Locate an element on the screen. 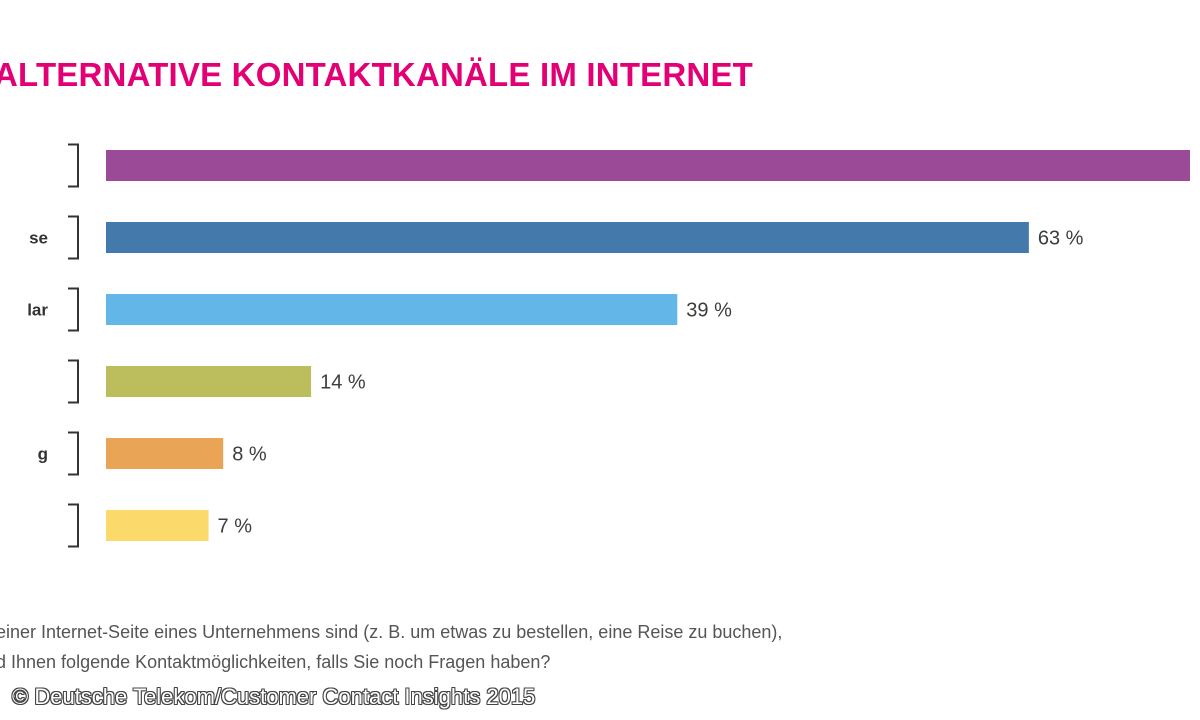 The image size is (1200, 720). value-label: 63 % is located at coordinates (1061, 239).